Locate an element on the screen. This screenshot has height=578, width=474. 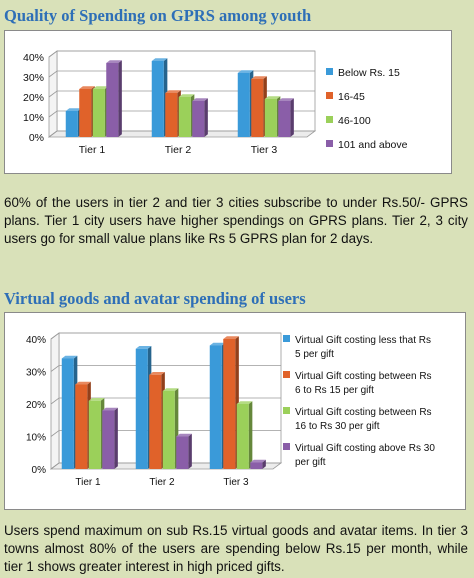
legend-label-2: 6 to Rs 15 per gift is located at coordinates (334, 390).